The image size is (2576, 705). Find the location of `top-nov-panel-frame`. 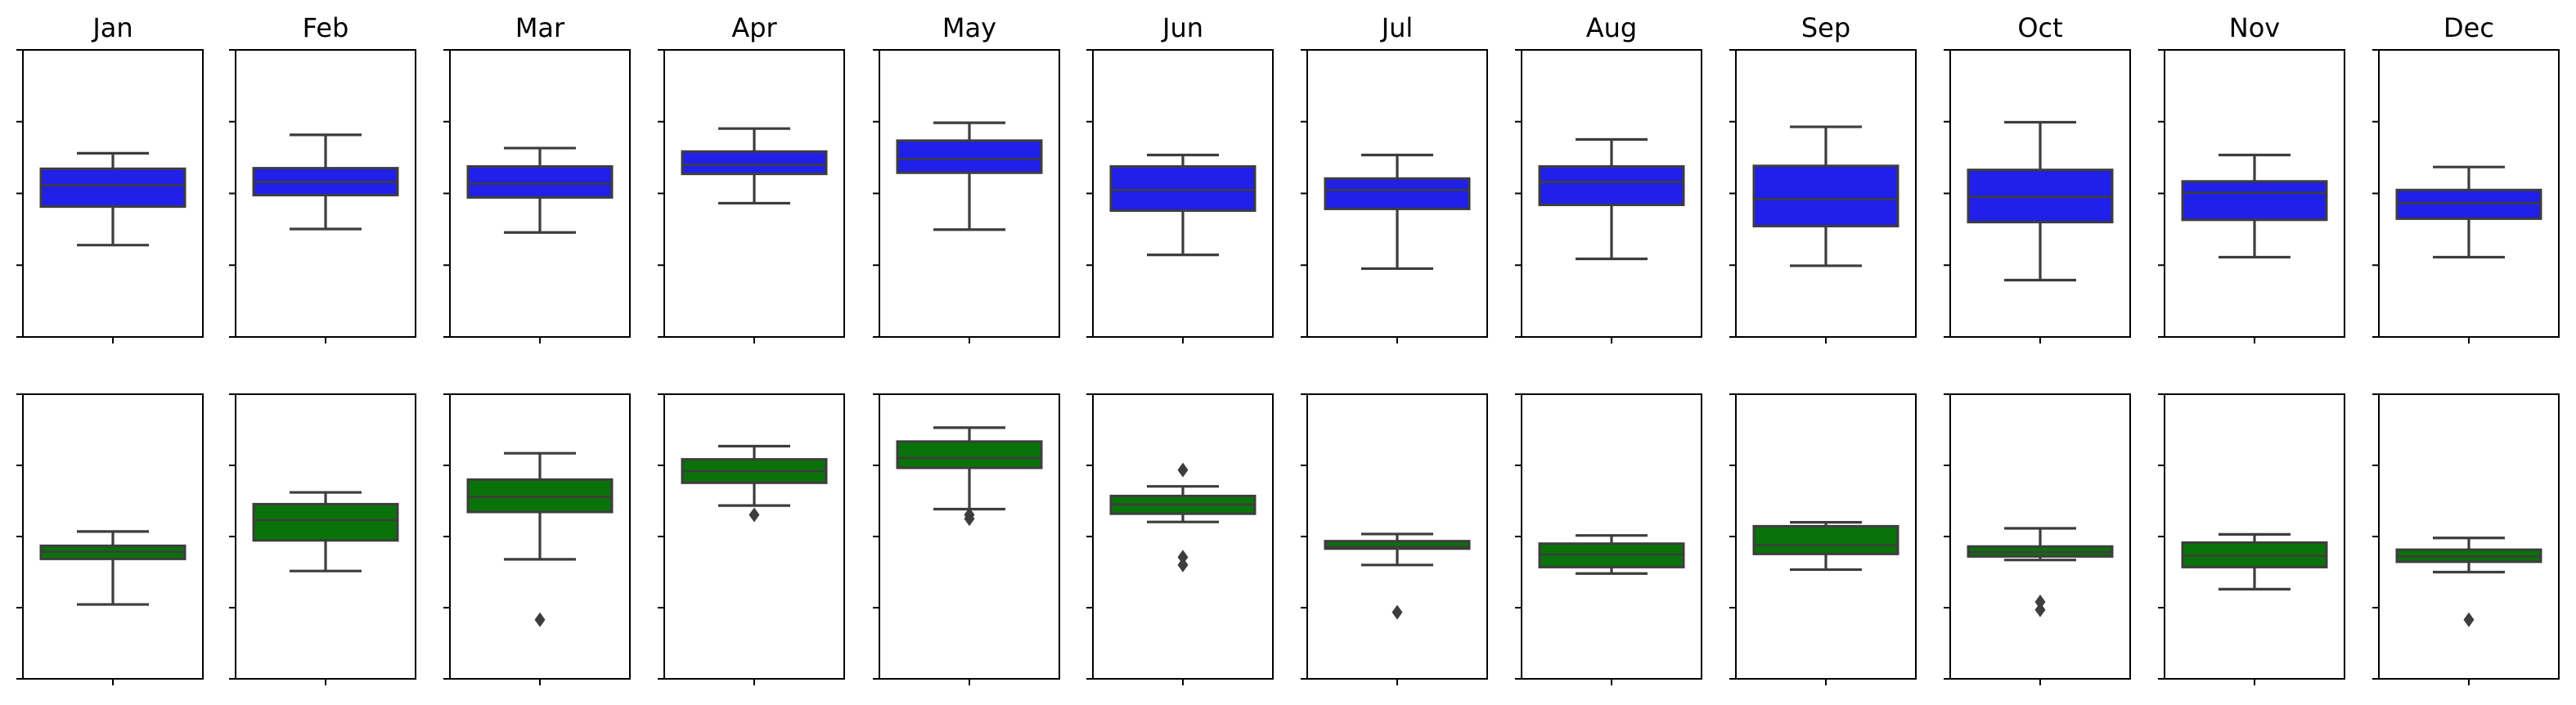

top-nov-panel-frame is located at coordinates (2254, 193).